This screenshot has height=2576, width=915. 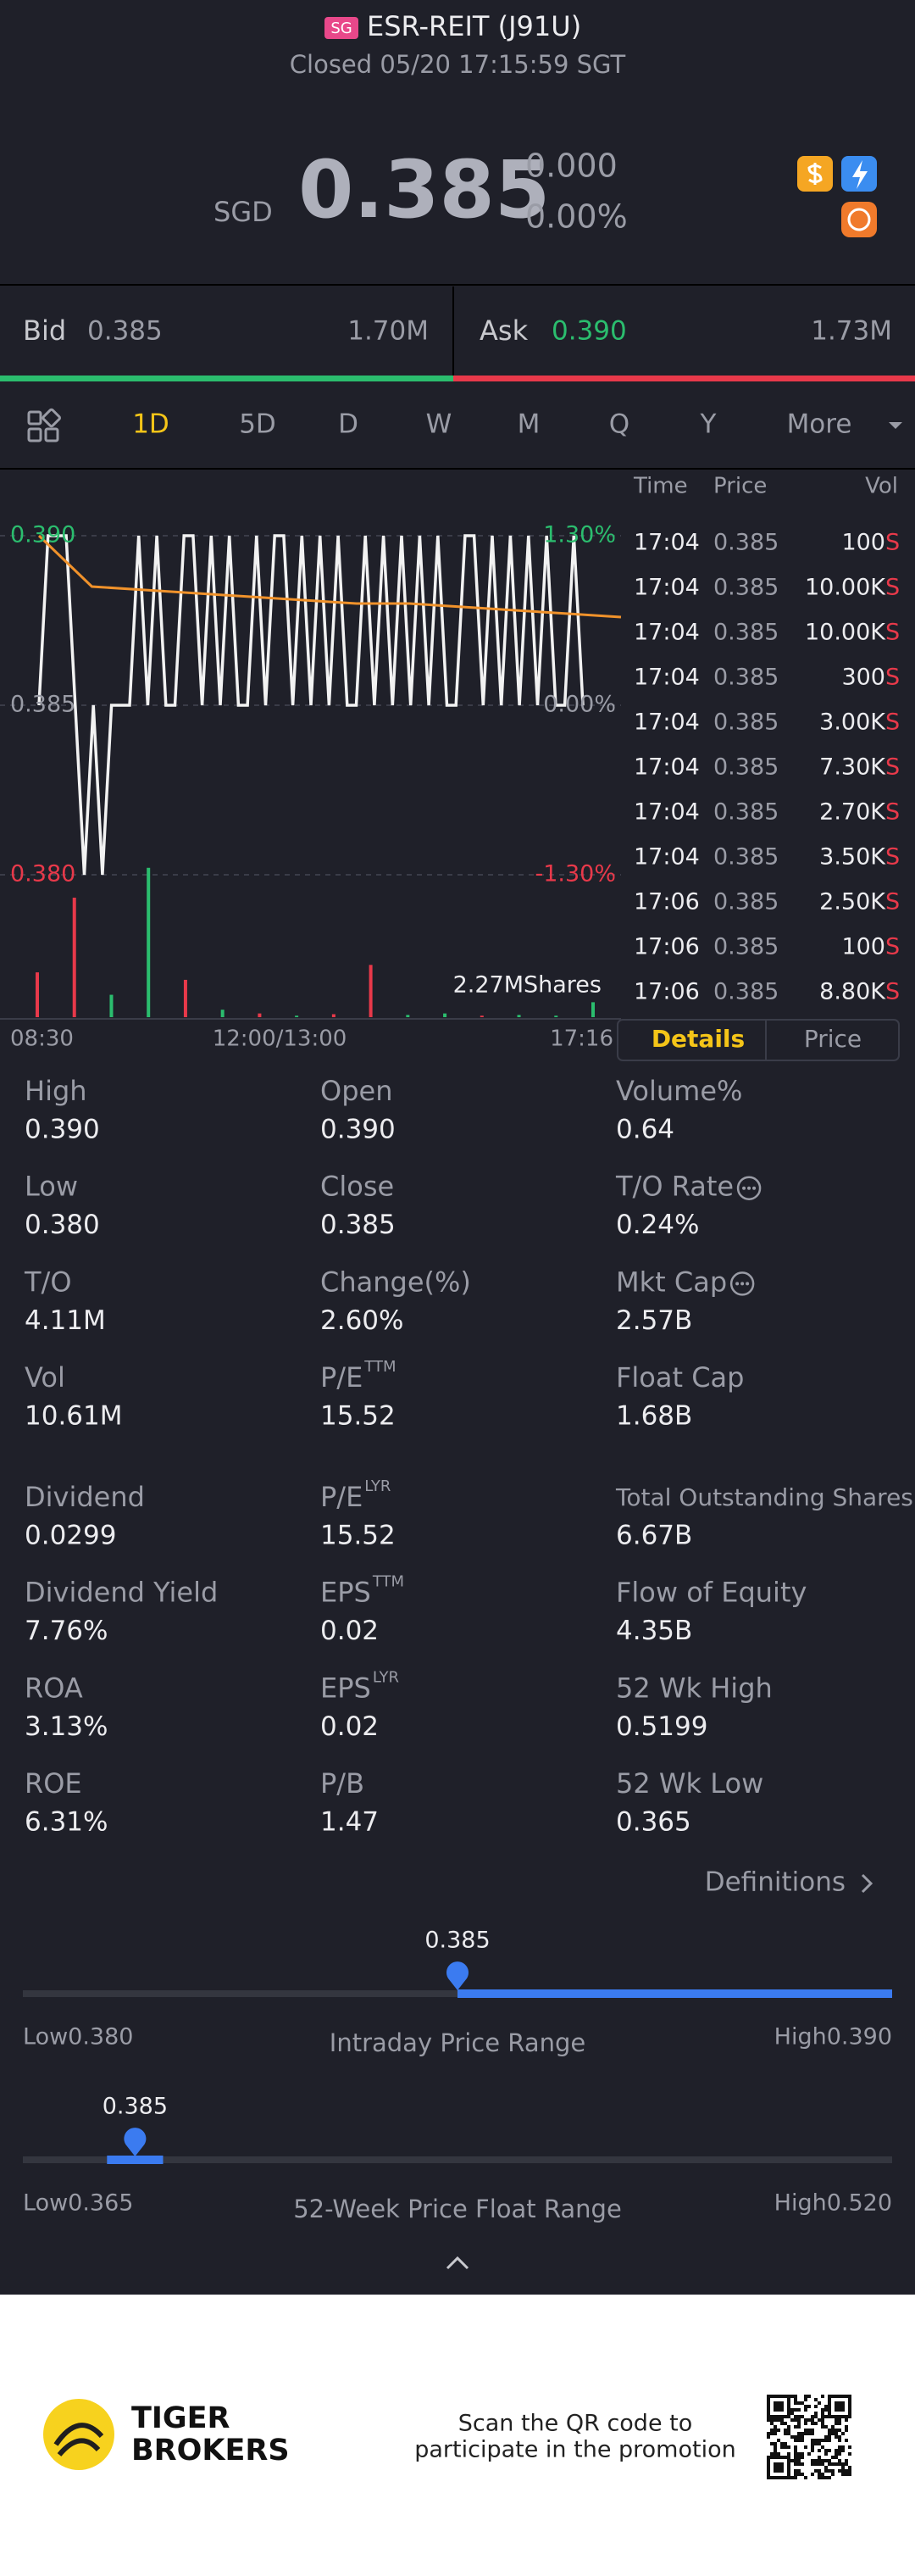 What do you see at coordinates (457, 2435) in the screenshot?
I see `footer-background` at bounding box center [457, 2435].